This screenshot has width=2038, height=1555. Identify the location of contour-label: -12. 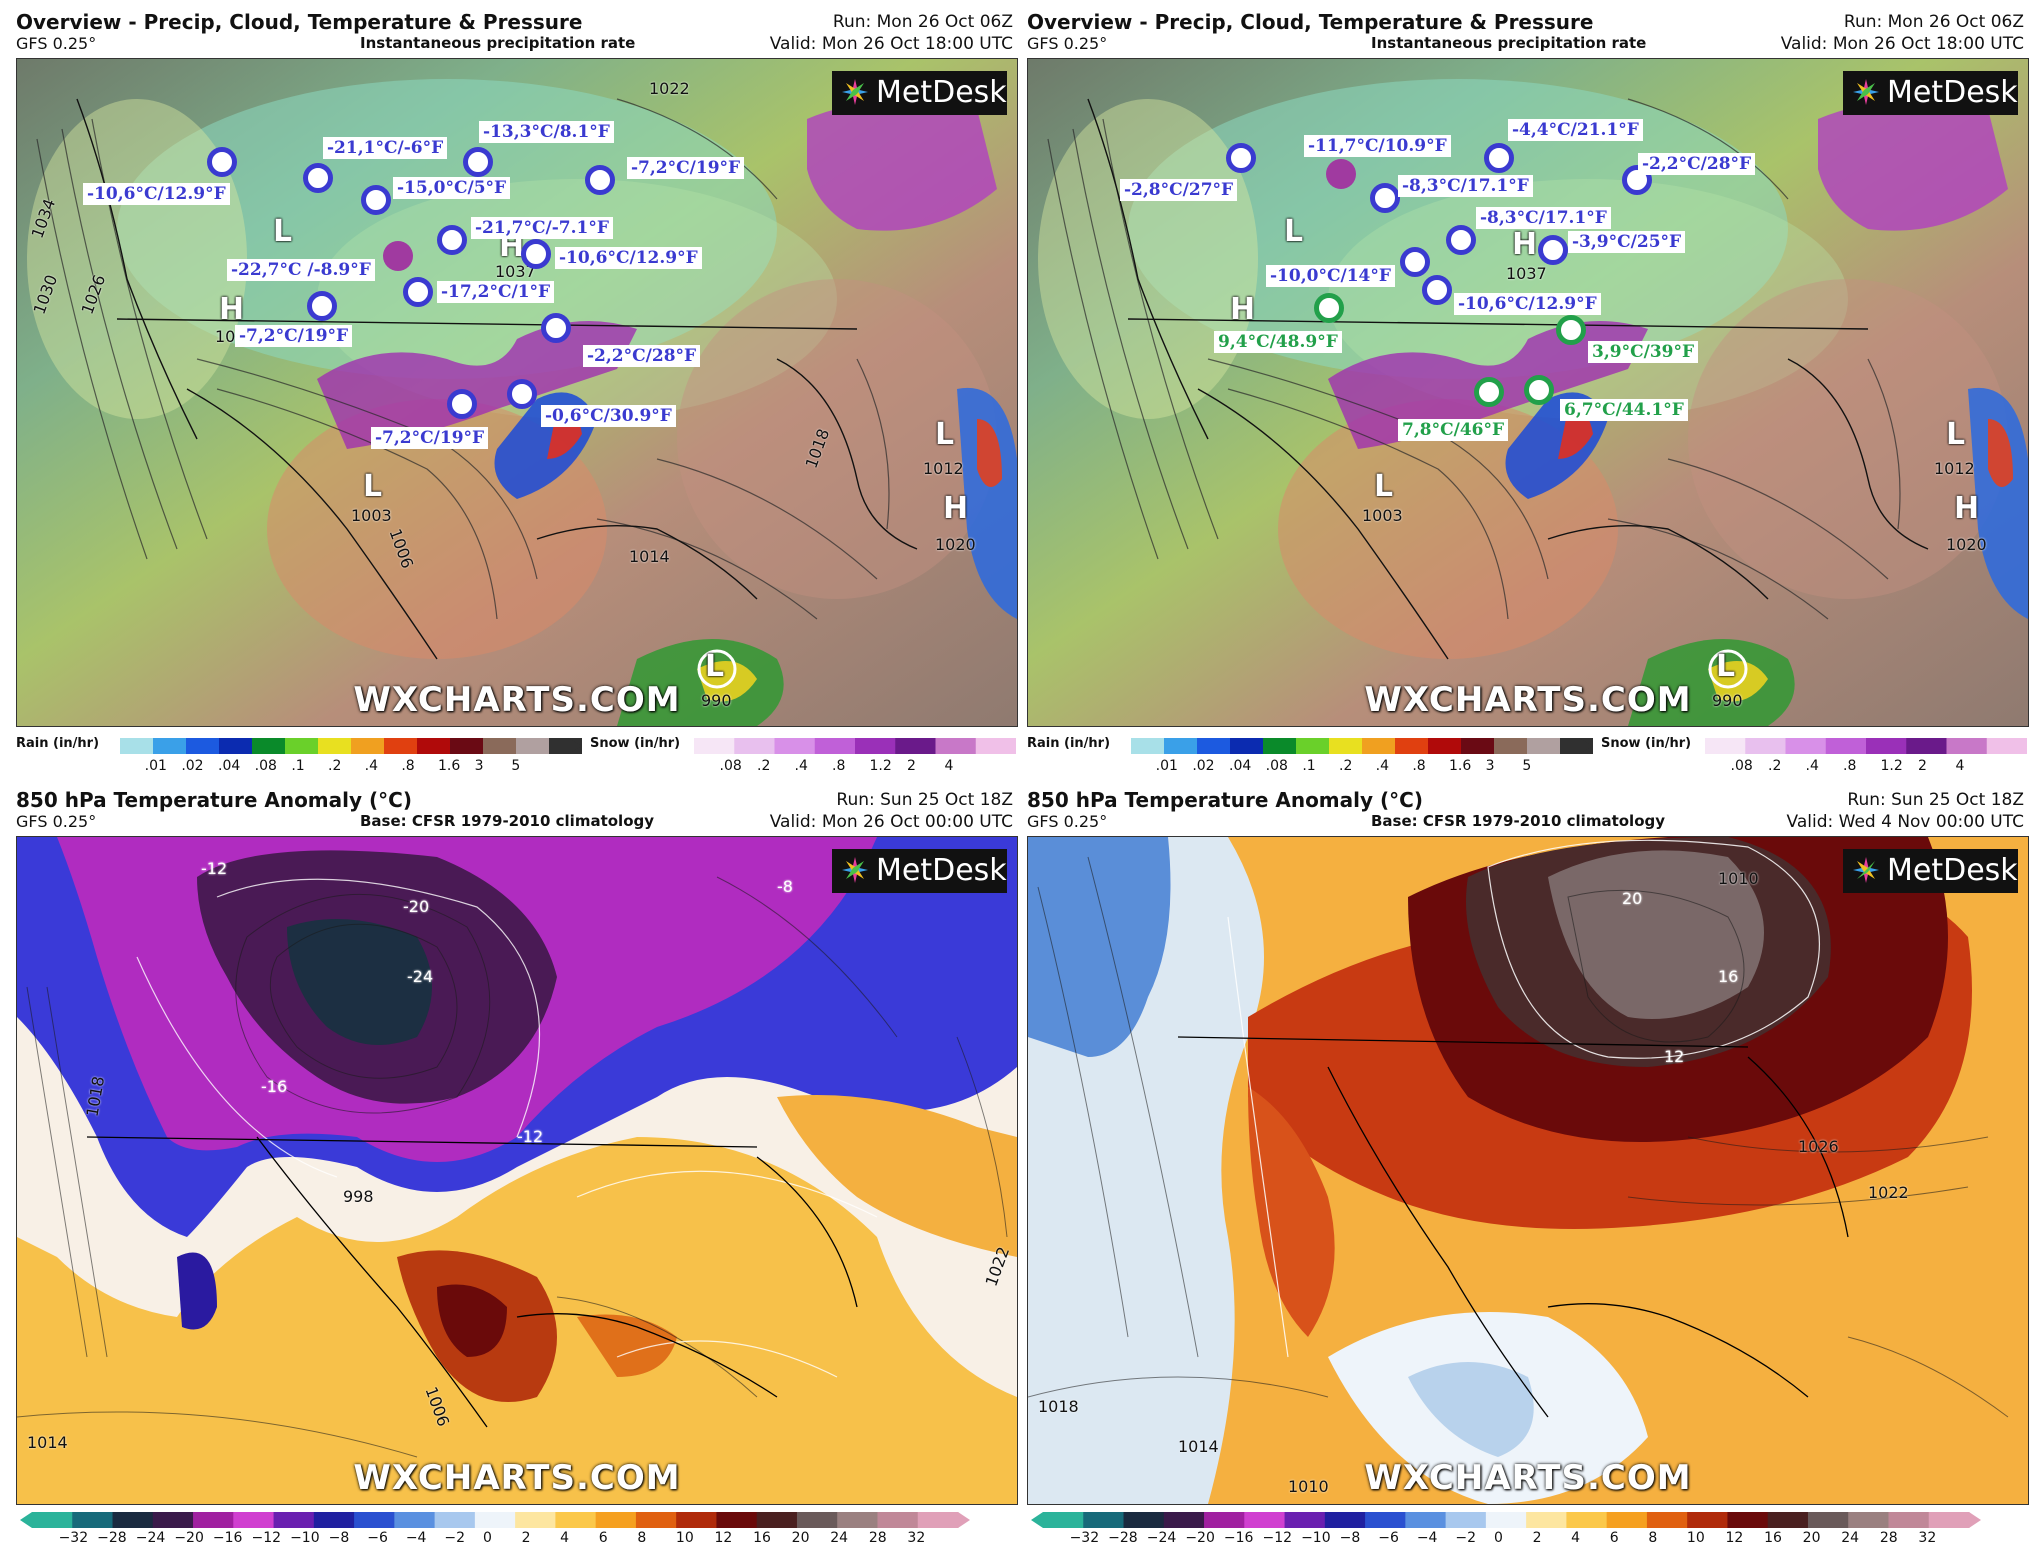
(530, 1136).